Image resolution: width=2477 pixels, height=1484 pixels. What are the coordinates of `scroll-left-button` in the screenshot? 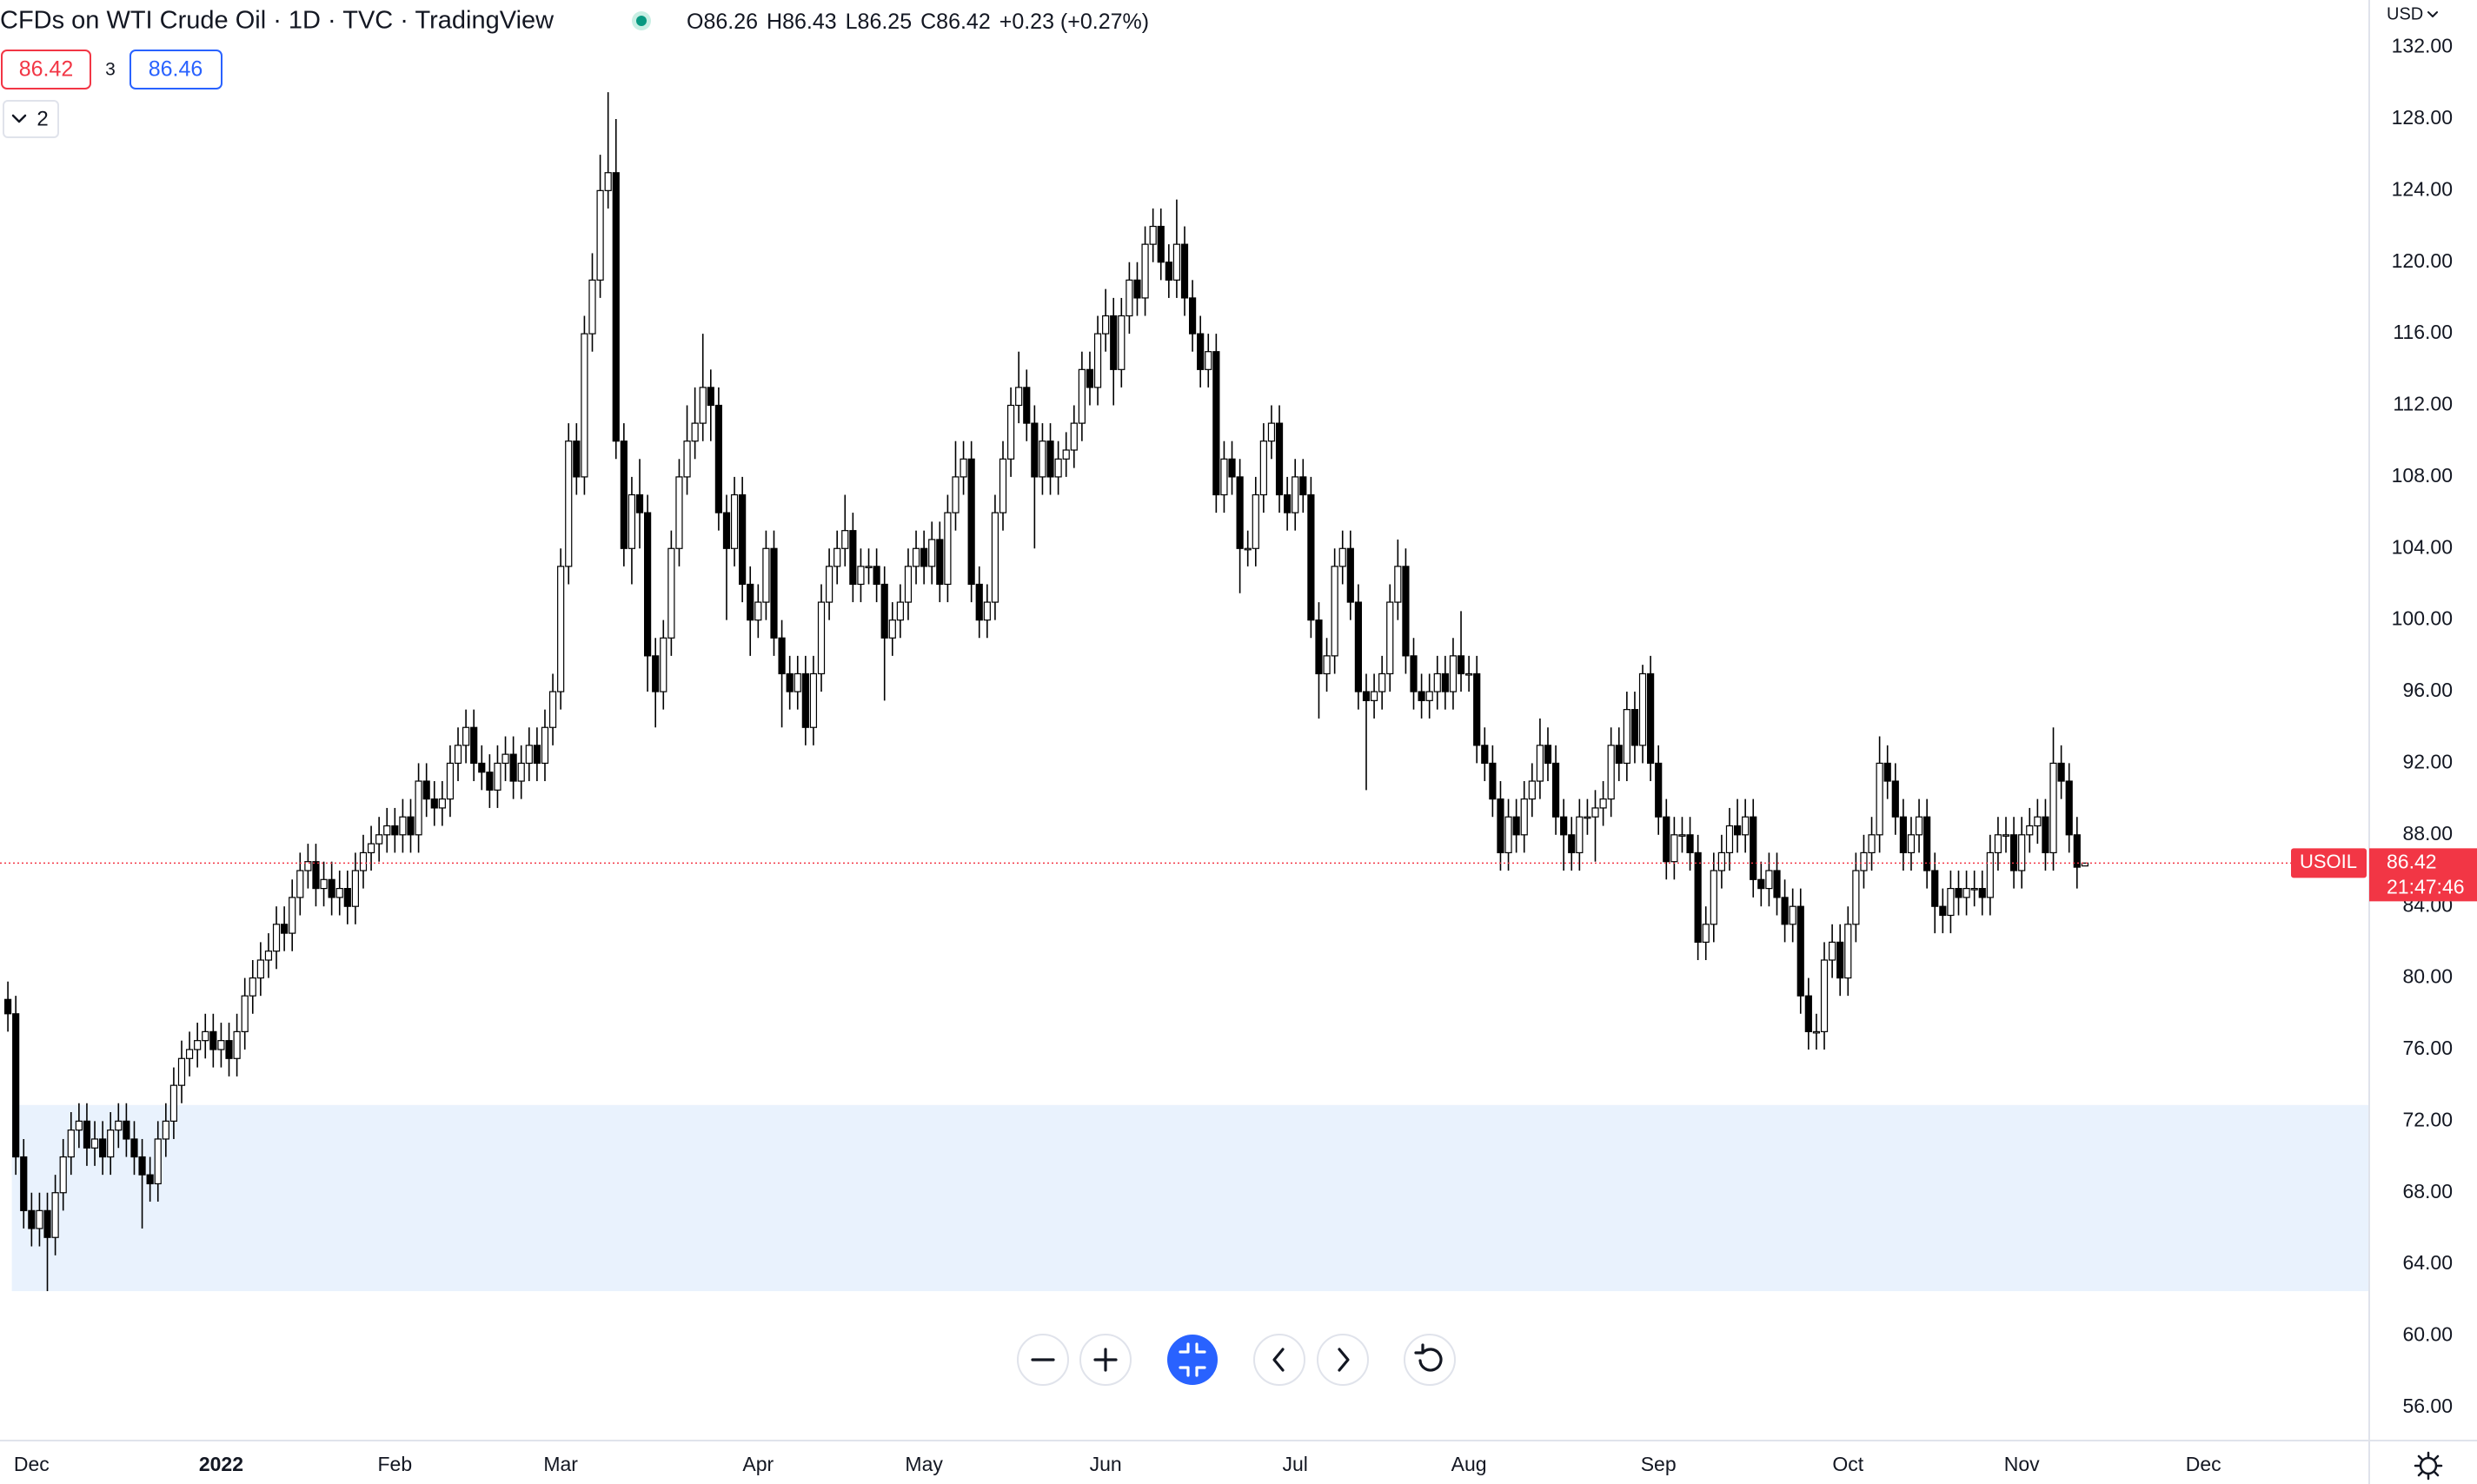 It's located at (1279, 1360).